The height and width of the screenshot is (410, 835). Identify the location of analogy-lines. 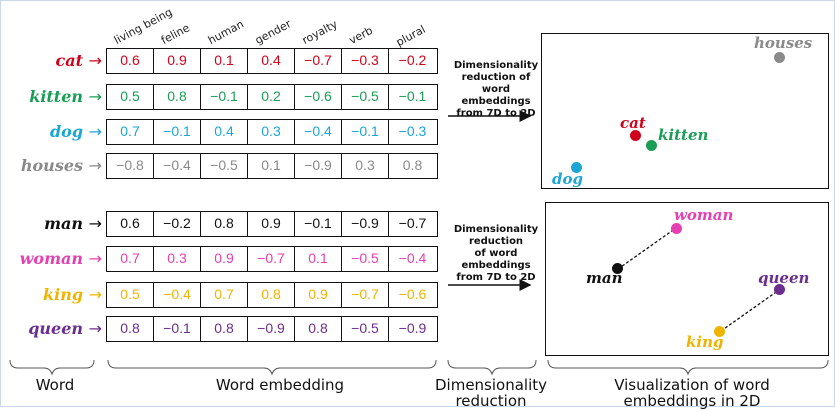
(698, 279).